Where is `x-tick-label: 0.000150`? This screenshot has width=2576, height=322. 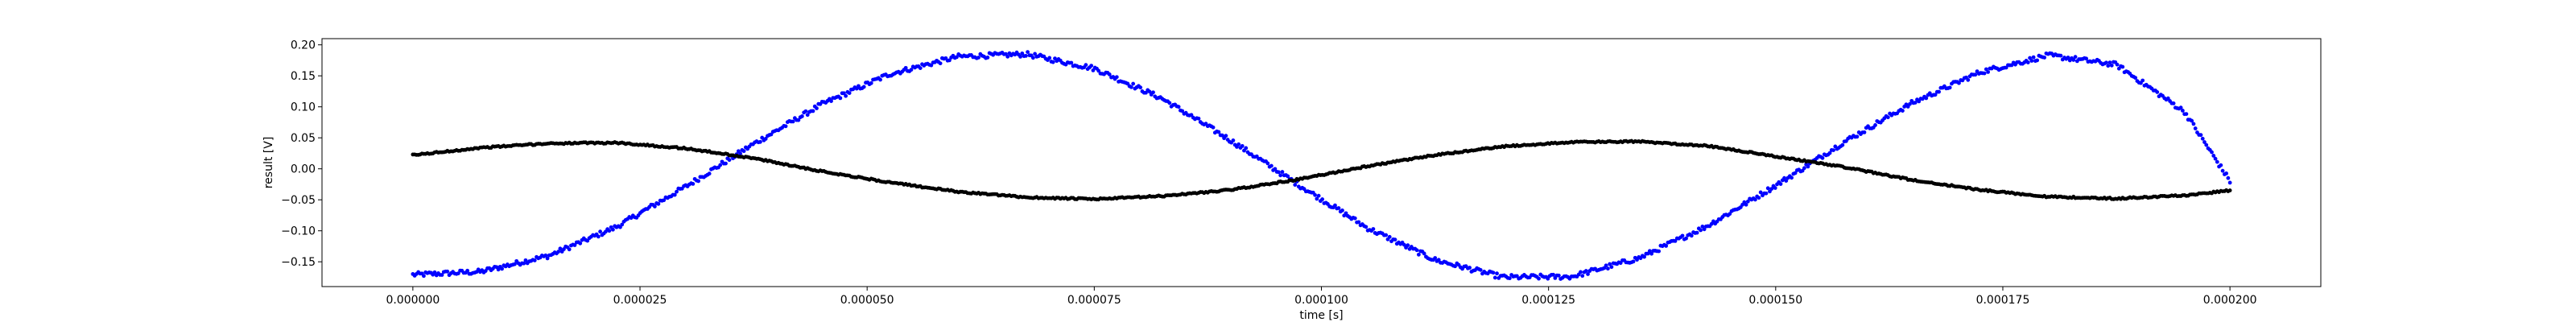 x-tick-label: 0.000150 is located at coordinates (1775, 300).